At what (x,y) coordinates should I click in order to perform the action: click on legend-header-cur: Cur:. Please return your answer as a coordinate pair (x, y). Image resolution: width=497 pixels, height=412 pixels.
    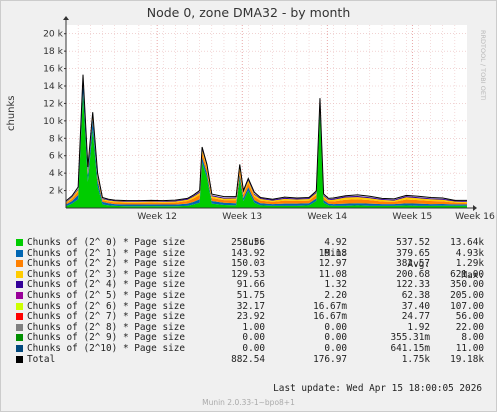
    Looking at the image, I should click on (253, 242).